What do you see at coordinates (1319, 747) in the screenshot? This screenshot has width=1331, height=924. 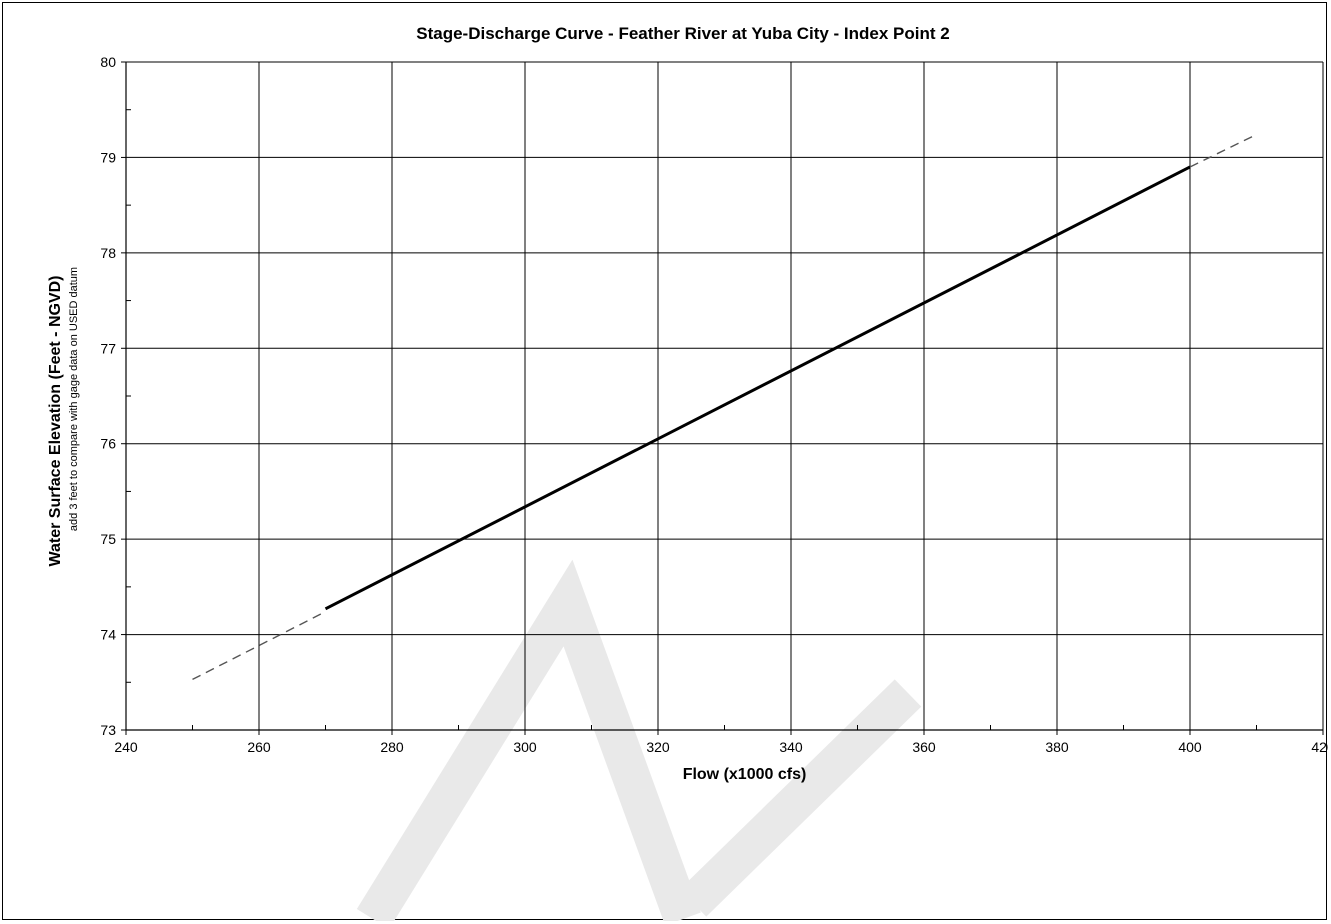 I see `x-tick-label: 420` at bounding box center [1319, 747].